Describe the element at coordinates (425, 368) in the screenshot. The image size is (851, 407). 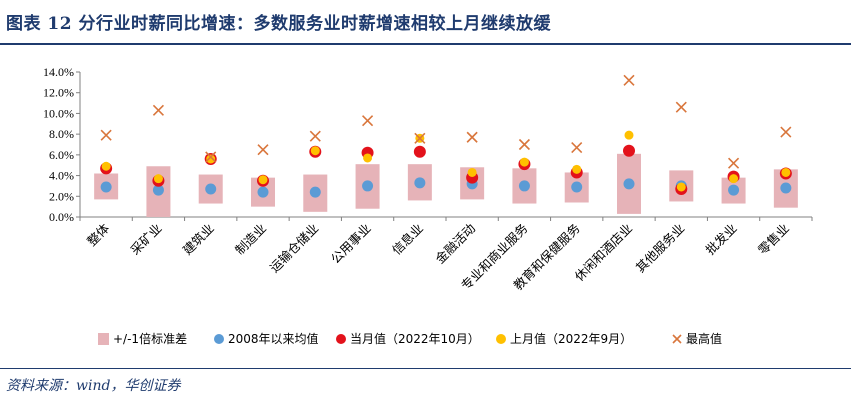
I see `footer-rule` at that location.